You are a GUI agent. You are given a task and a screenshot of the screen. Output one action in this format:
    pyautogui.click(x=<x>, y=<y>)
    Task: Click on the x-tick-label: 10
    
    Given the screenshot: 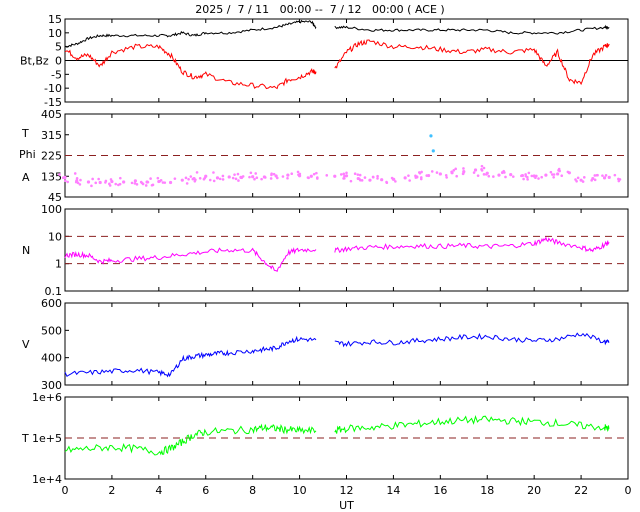 What is the action you would take?
    pyautogui.click(x=300, y=490)
    